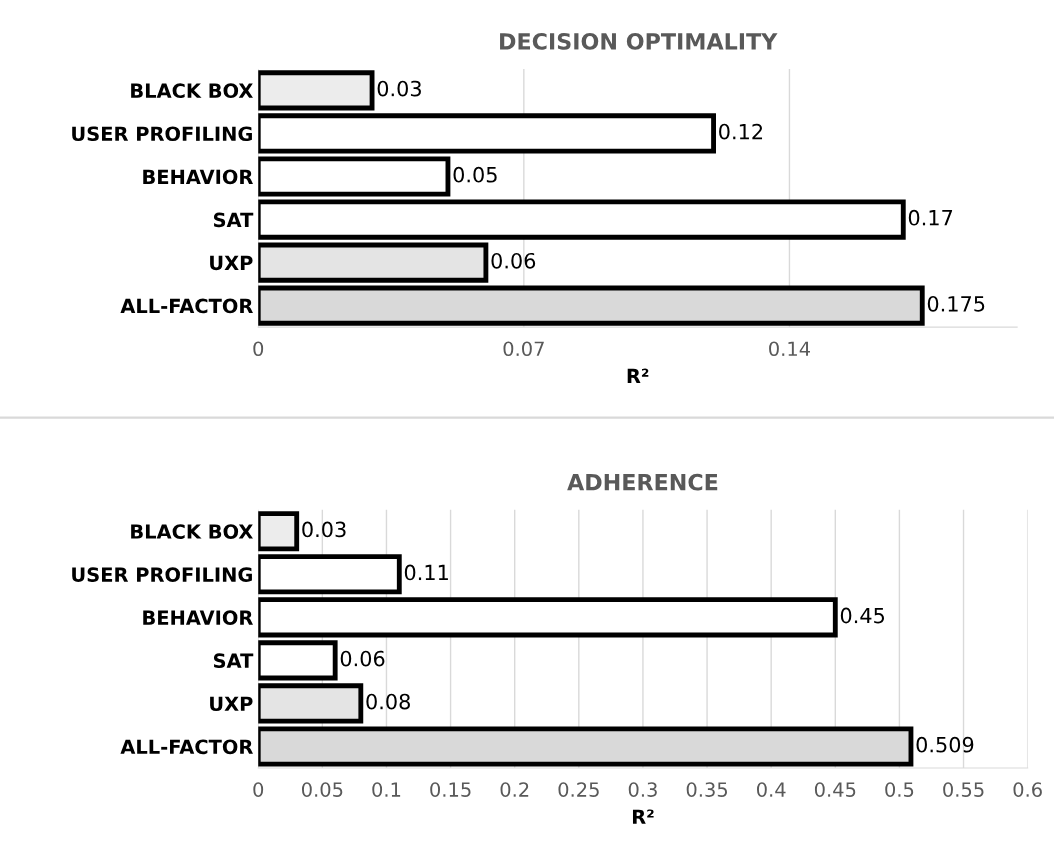  Describe the element at coordinates (475, 174) in the screenshot. I see `data-label: 0.05` at that location.